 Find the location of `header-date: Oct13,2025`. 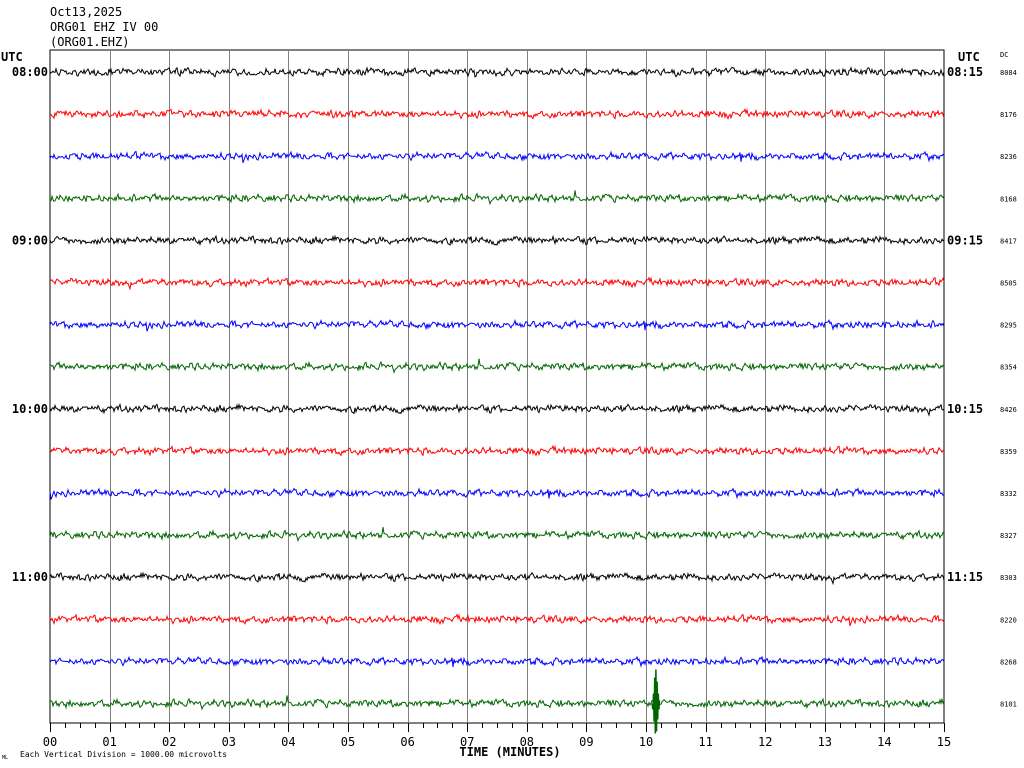

header-date: Oct13,2025 is located at coordinates (86, 12).